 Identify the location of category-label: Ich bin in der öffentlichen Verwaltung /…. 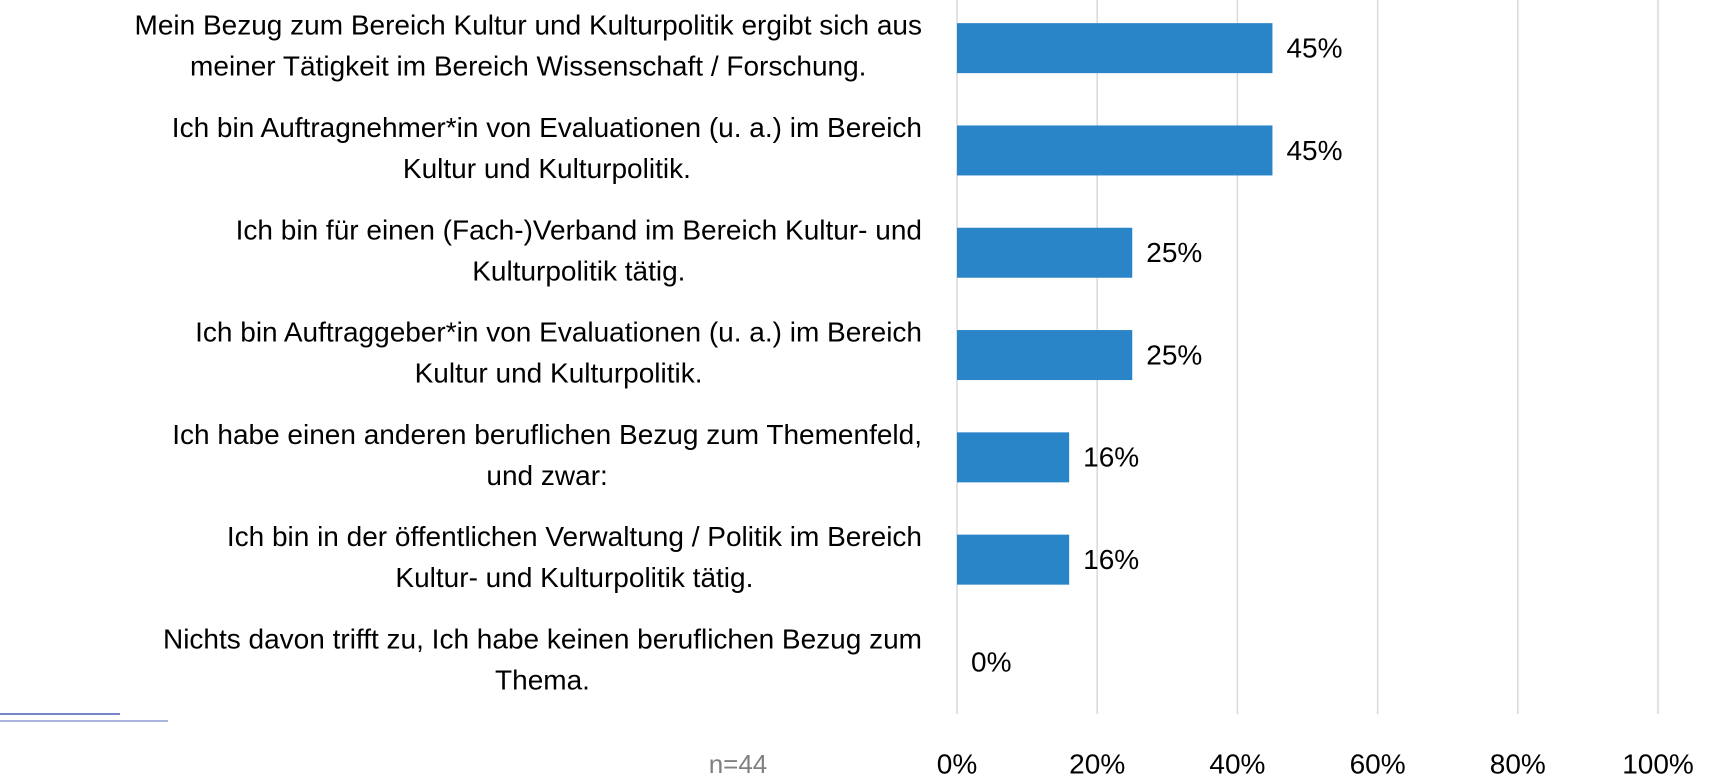
(574, 558).